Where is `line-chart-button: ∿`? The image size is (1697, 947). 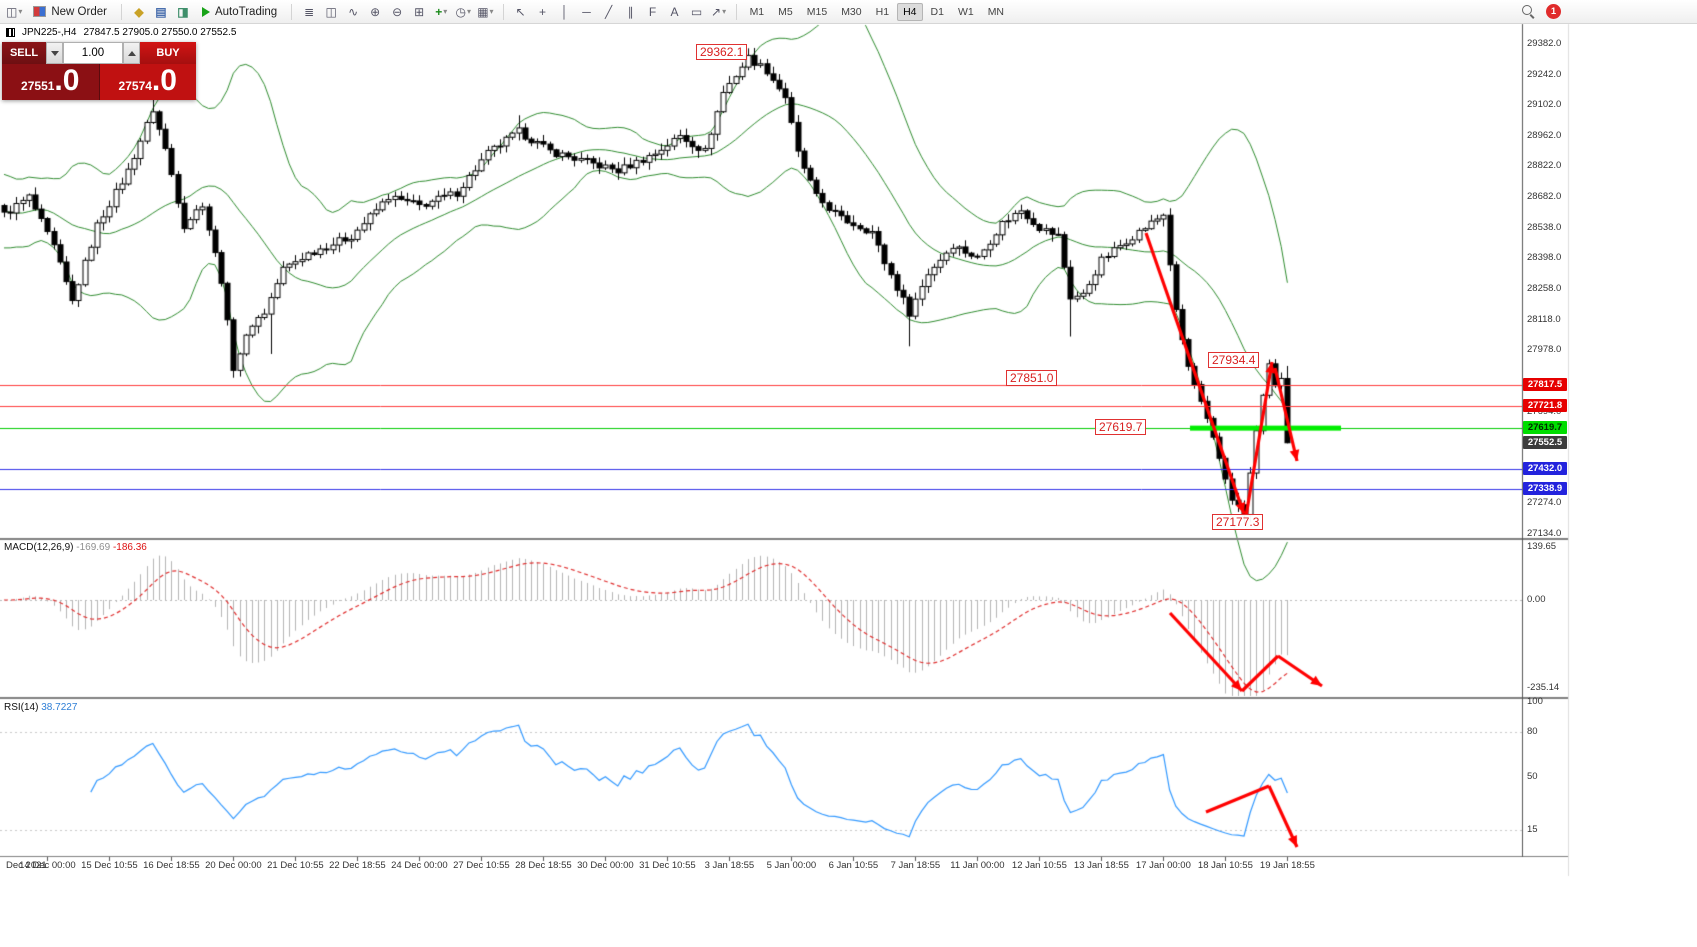 line-chart-button: ∿ is located at coordinates (353, 12).